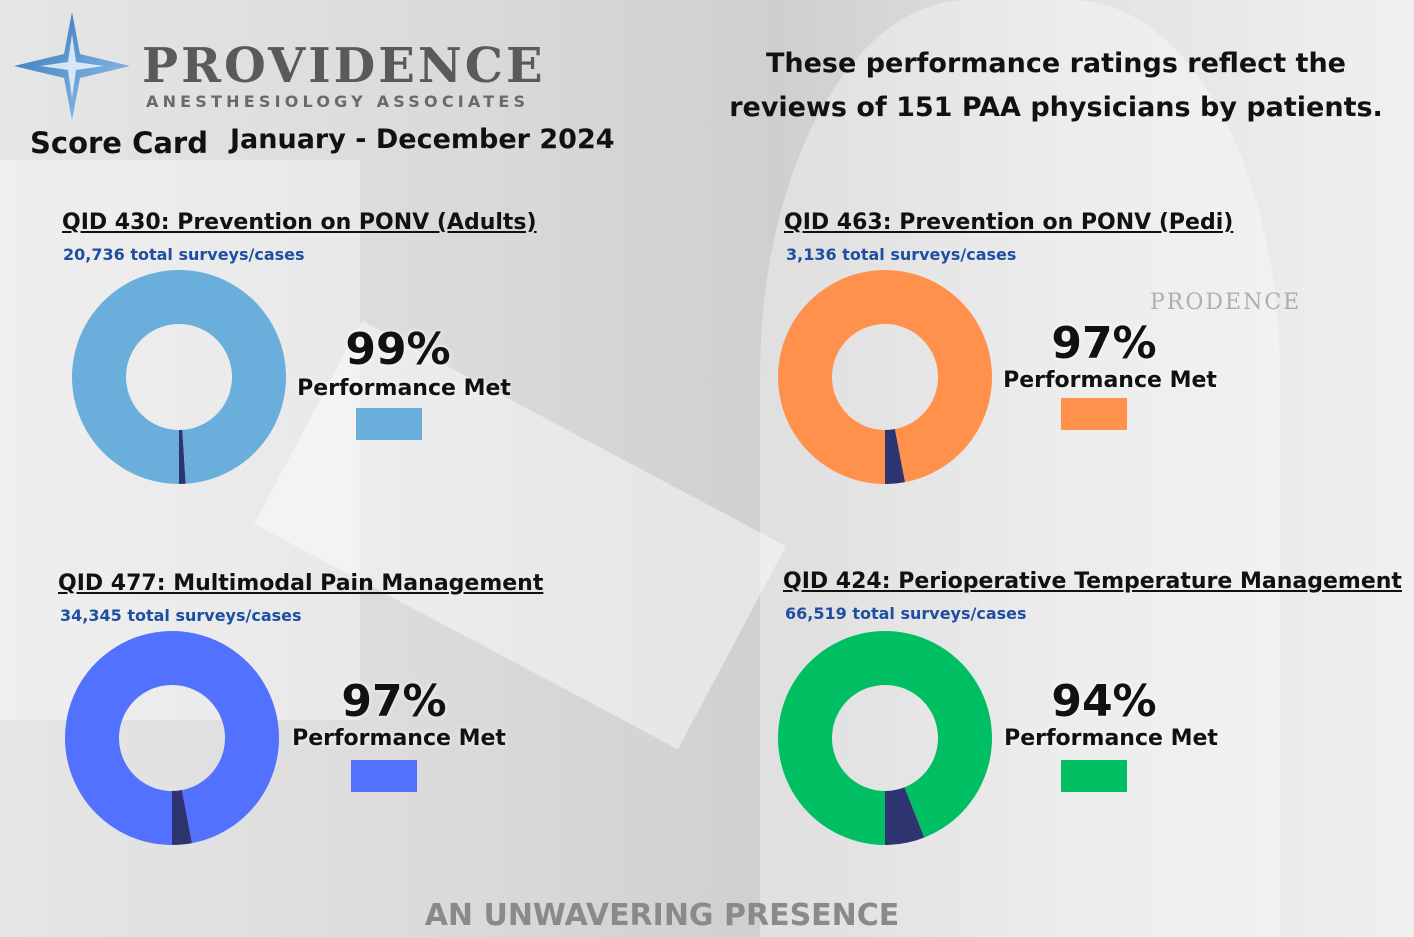 The width and height of the screenshot is (1414, 937). Describe the element at coordinates (1055, 63) in the screenshot. I see `headline-line-1: These performance ratings reflect the` at that location.